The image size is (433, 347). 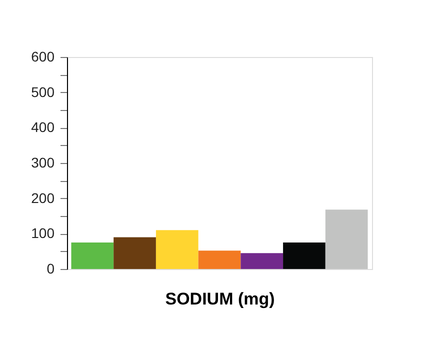 What do you see at coordinates (50, 268) in the screenshot?
I see `y-tick-label: 0` at bounding box center [50, 268].